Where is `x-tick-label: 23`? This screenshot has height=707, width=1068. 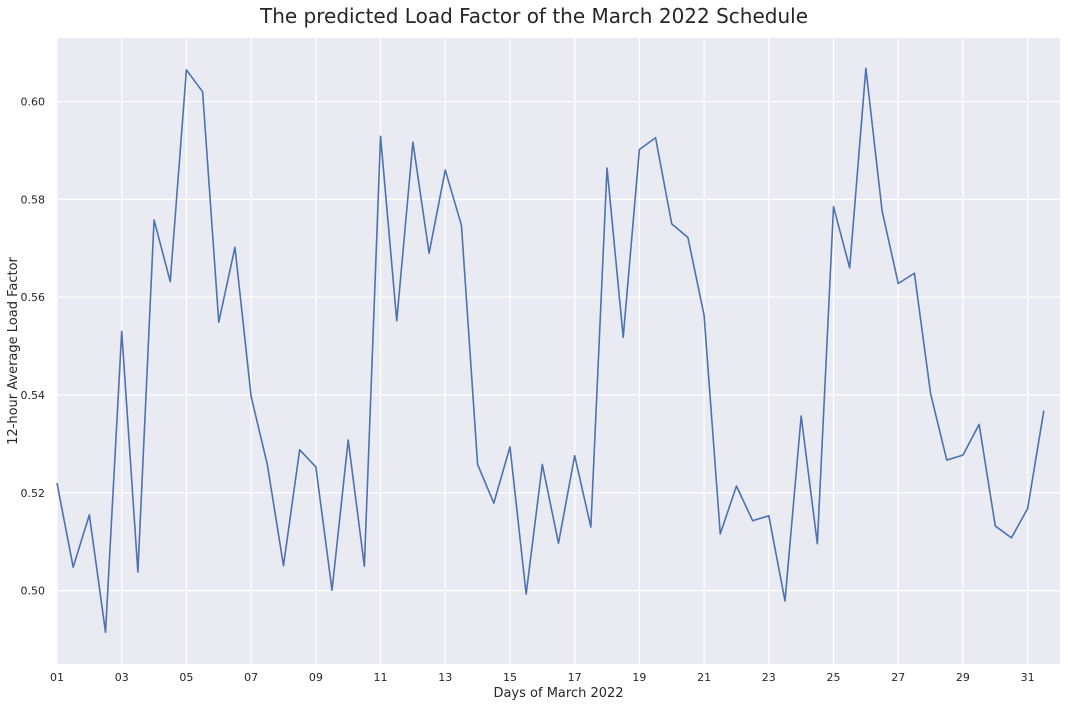 x-tick-label: 23 is located at coordinates (769, 677).